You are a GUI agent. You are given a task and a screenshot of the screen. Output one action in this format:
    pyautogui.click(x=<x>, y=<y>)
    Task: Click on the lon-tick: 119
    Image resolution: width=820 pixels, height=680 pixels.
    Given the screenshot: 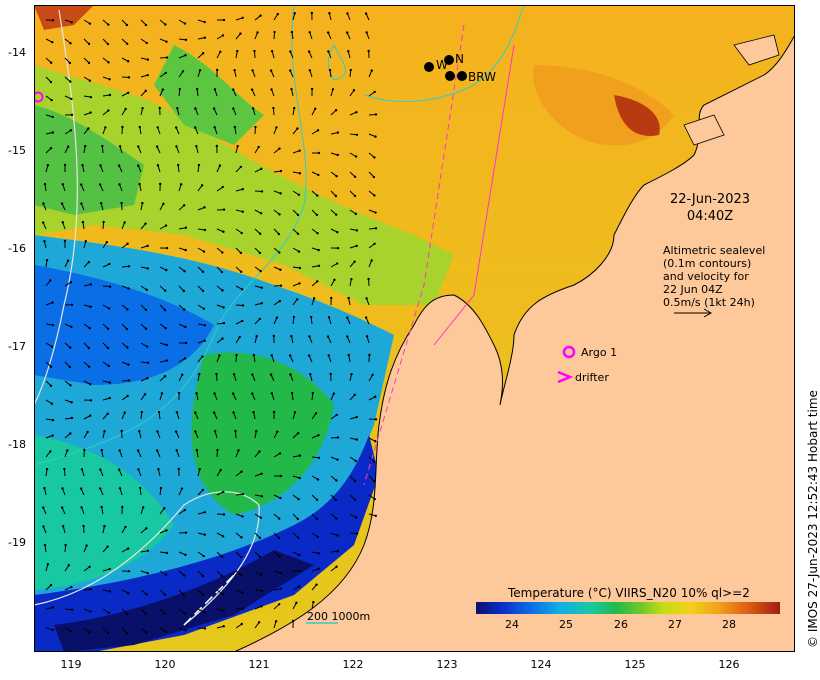 What is the action you would take?
    pyautogui.click(x=71, y=664)
    